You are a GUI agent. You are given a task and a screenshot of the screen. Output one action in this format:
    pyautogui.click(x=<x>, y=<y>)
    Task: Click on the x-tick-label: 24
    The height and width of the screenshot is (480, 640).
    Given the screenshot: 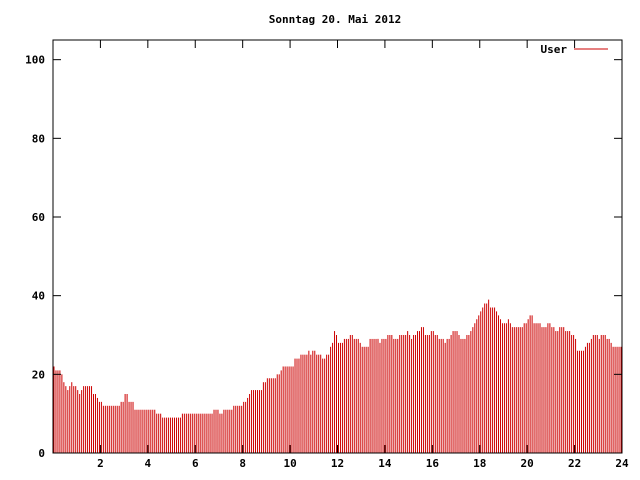 What is the action you would take?
    pyautogui.click(x=622, y=463)
    